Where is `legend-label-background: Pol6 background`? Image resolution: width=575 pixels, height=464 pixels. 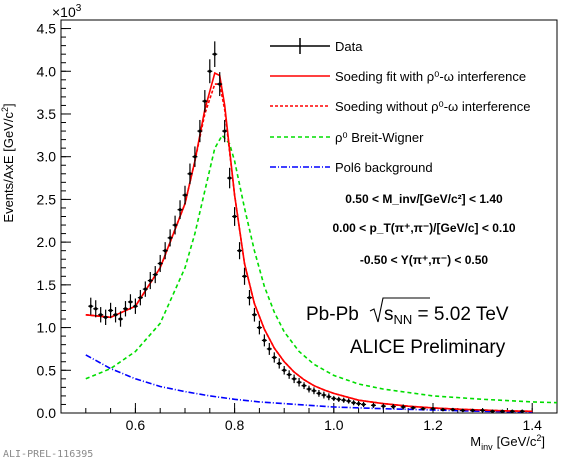
legend-label-background: Pol6 background is located at coordinates (384, 167).